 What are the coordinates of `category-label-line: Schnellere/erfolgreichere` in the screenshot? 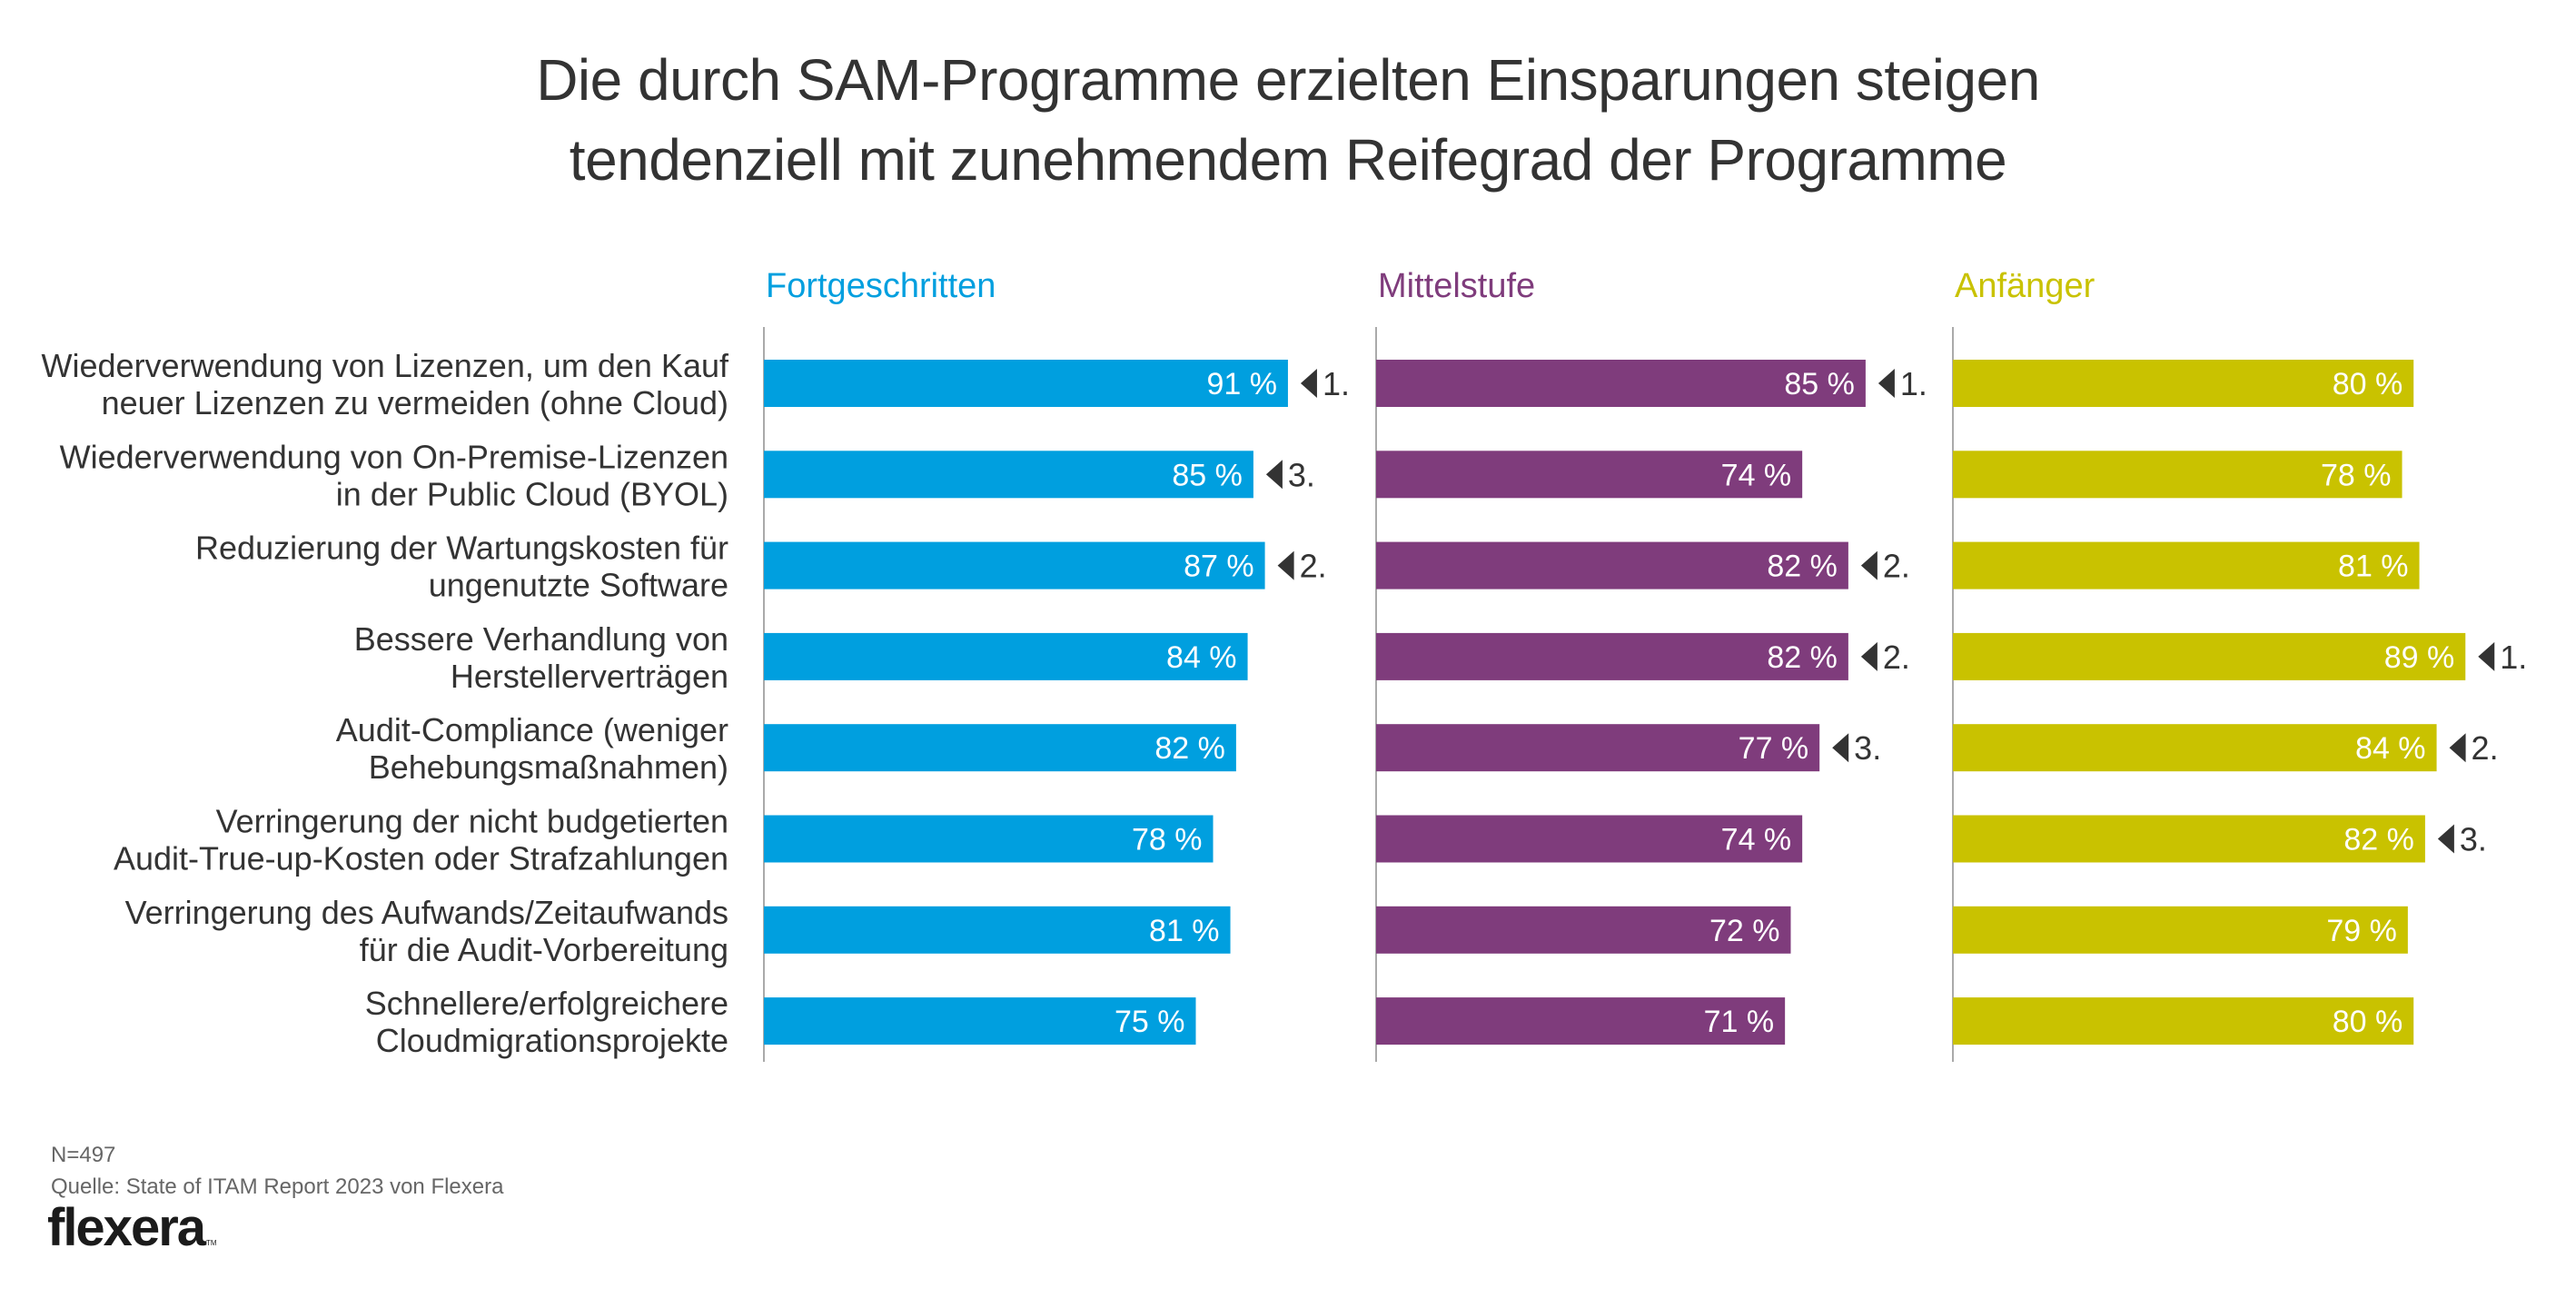 It's located at (546, 1003).